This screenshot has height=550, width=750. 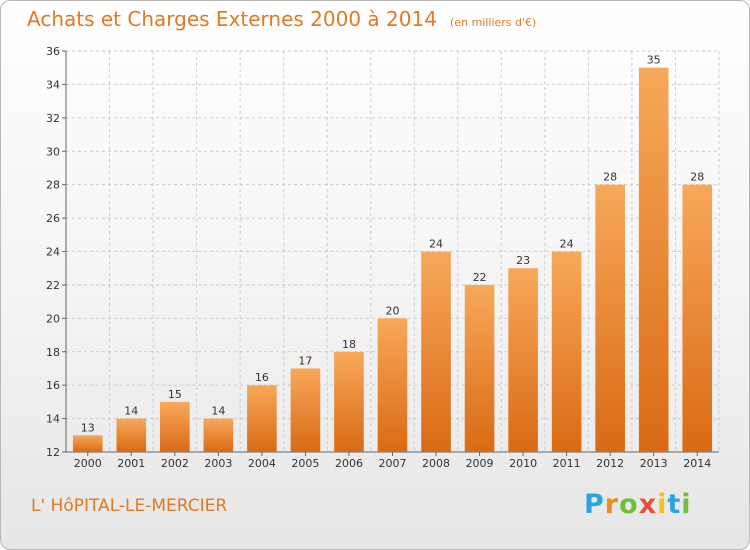 What do you see at coordinates (53, 84) in the screenshot?
I see `y-tick-label: 34` at bounding box center [53, 84].